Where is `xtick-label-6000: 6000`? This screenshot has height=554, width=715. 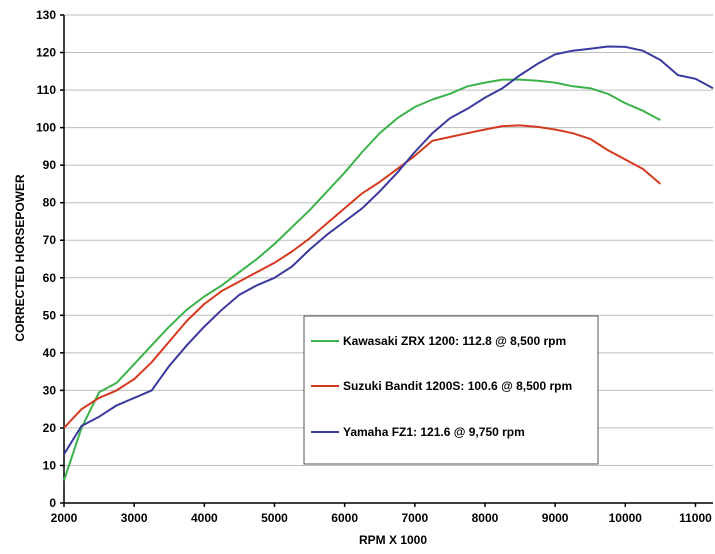 xtick-label-6000: 6000 is located at coordinates (344, 518).